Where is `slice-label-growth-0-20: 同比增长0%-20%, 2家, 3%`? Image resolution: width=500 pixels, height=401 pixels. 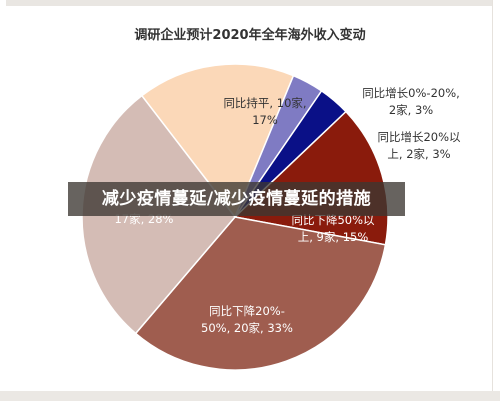 slice-label-growth-0-20: 同比增长0%-20%, 2家, 3% is located at coordinates (411, 102).